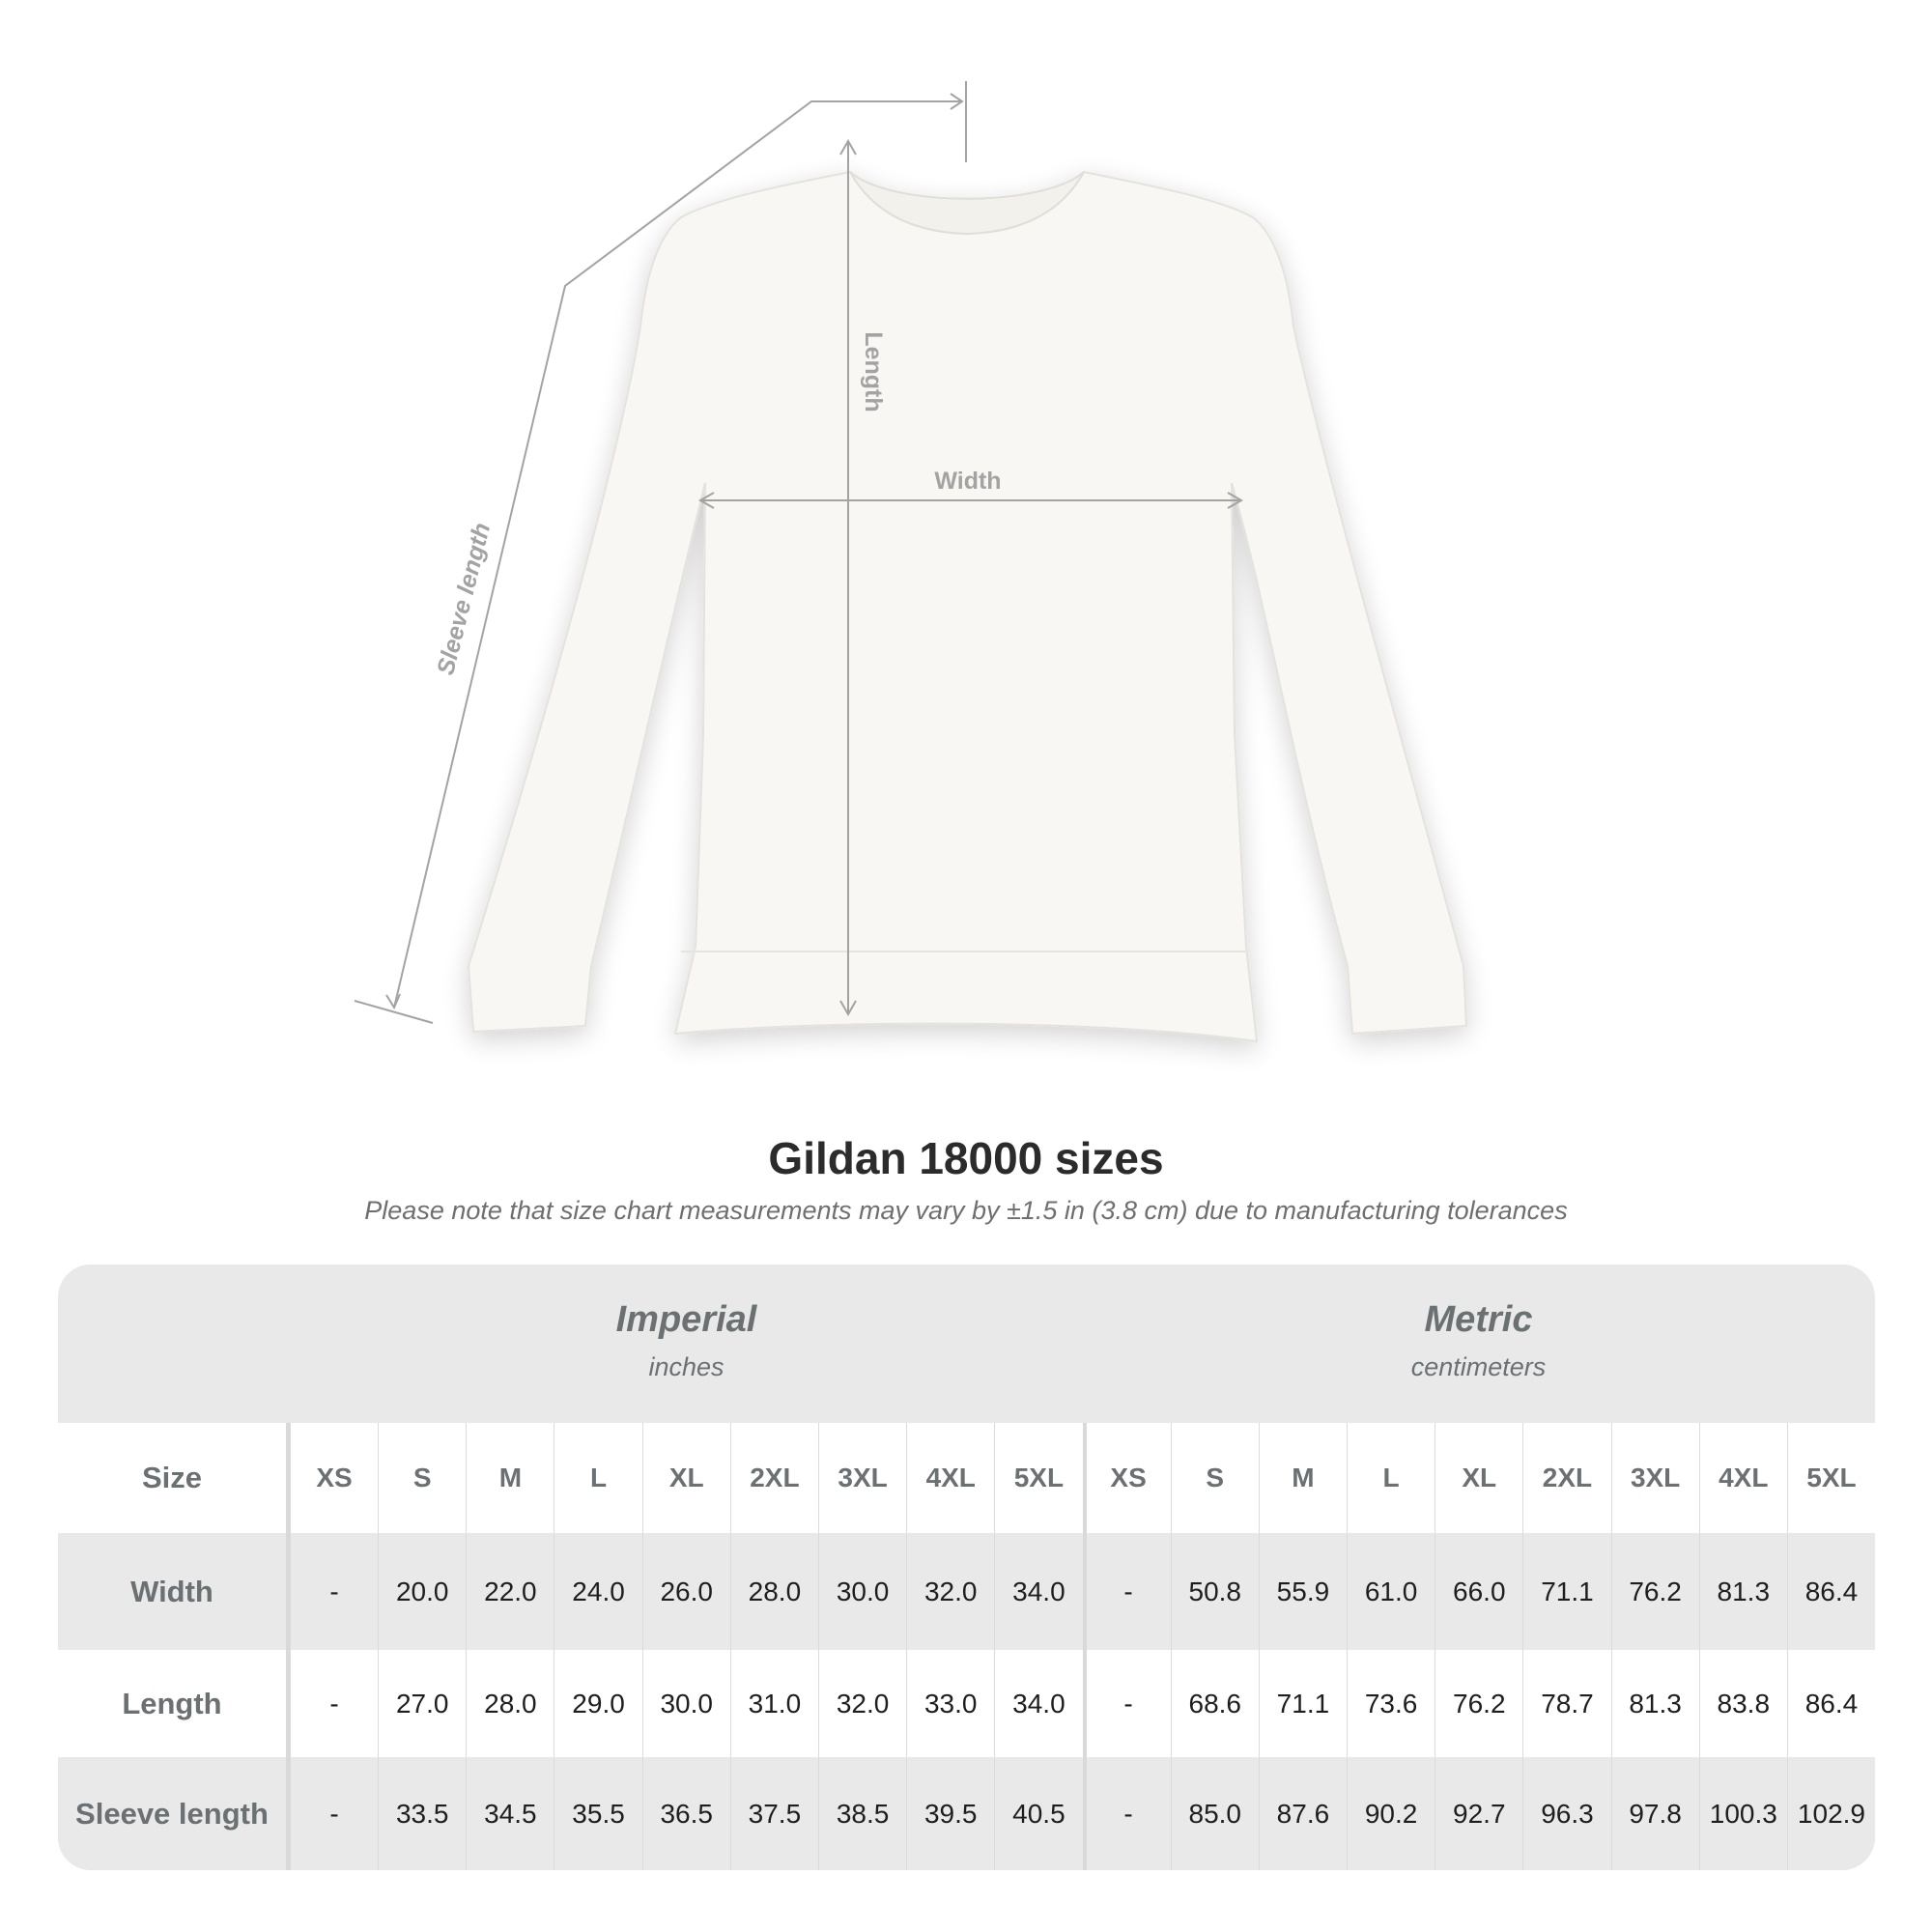  What do you see at coordinates (1391, 1478) in the screenshot?
I see `metric-size-l: L` at bounding box center [1391, 1478].